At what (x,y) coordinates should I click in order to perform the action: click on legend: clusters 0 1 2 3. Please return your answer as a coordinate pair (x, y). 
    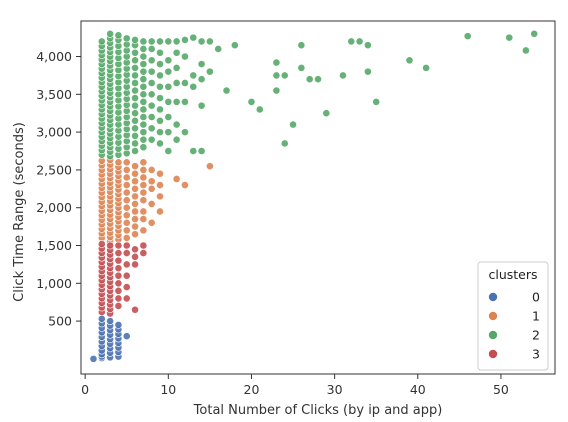
    Looking at the image, I should click on (513, 316).